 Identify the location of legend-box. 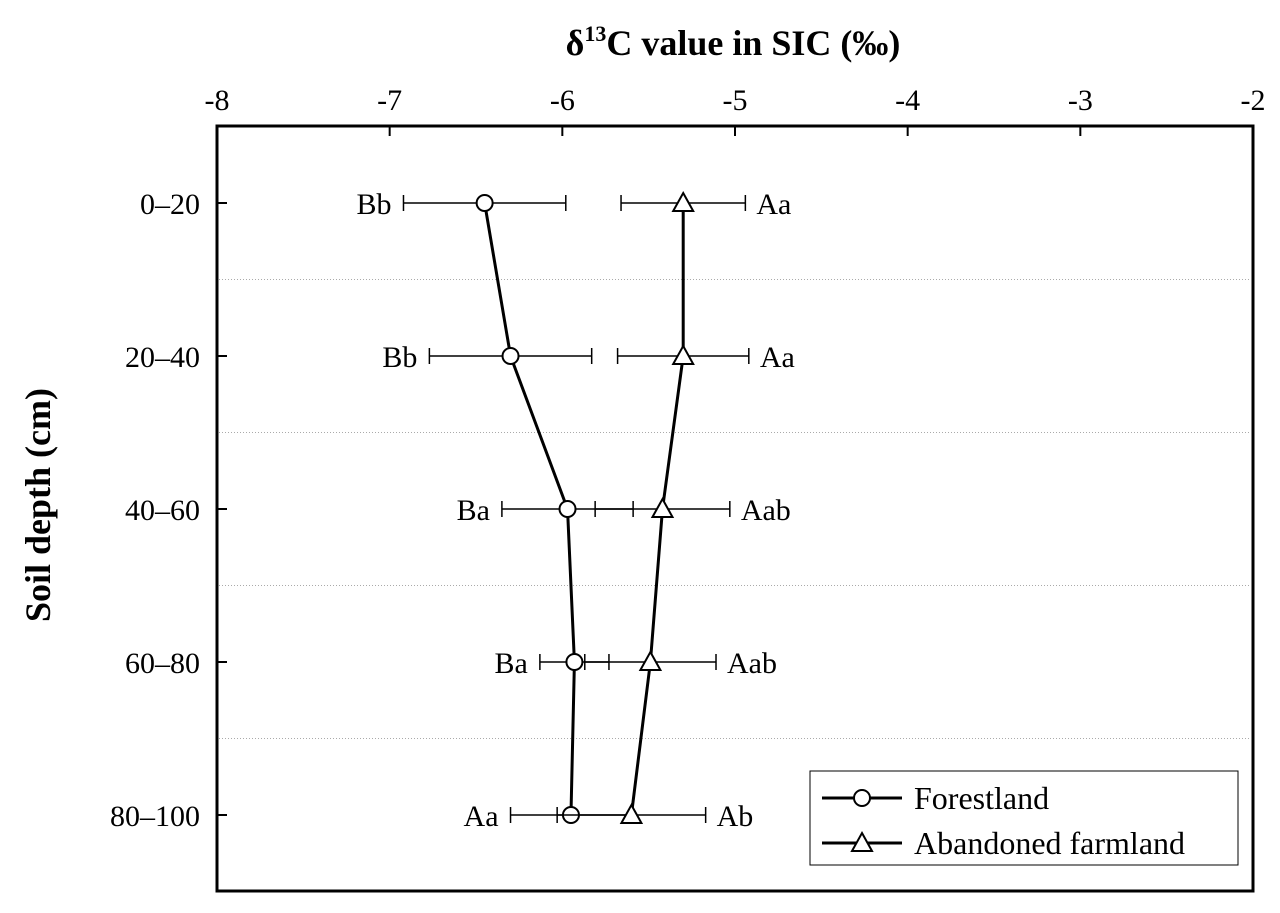
(1024, 818).